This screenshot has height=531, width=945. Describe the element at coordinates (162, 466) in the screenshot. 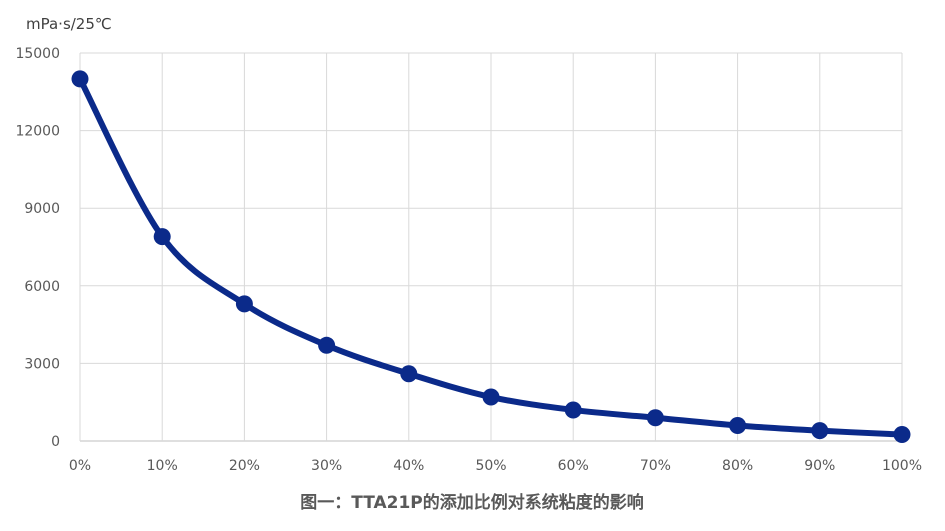

I see `x-tick-label: 10%` at that location.